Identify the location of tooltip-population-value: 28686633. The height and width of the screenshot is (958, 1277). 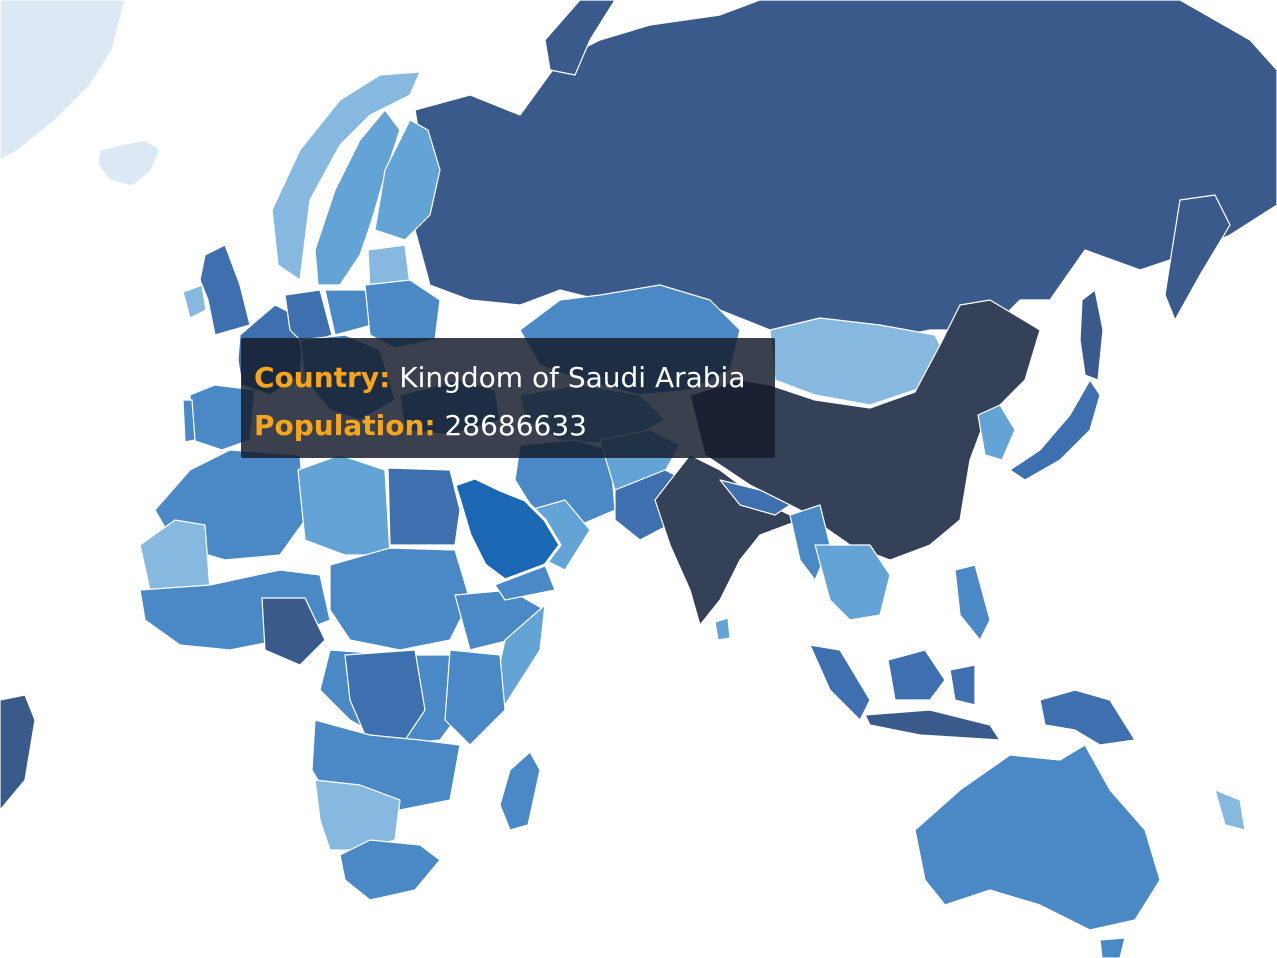
(515, 425).